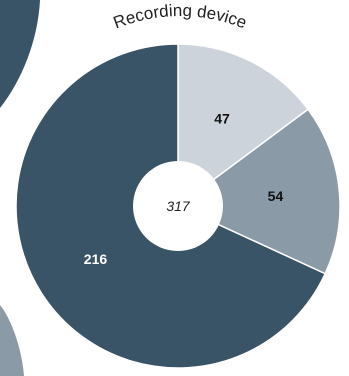 Image resolution: width=349 pixels, height=376 pixels. What do you see at coordinates (180, 16) in the screenshot?
I see `chart-title: Recording device` at bounding box center [180, 16].